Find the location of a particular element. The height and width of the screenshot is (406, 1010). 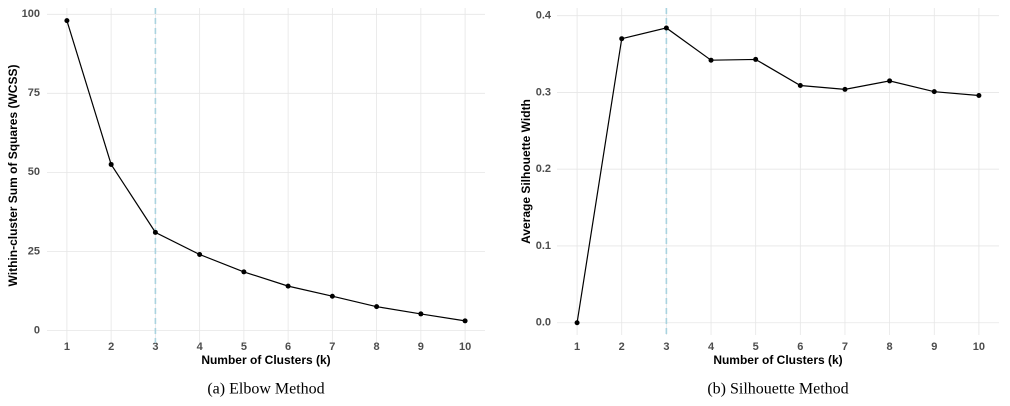

y-tick-label: 0.0 is located at coordinates (543, 323).